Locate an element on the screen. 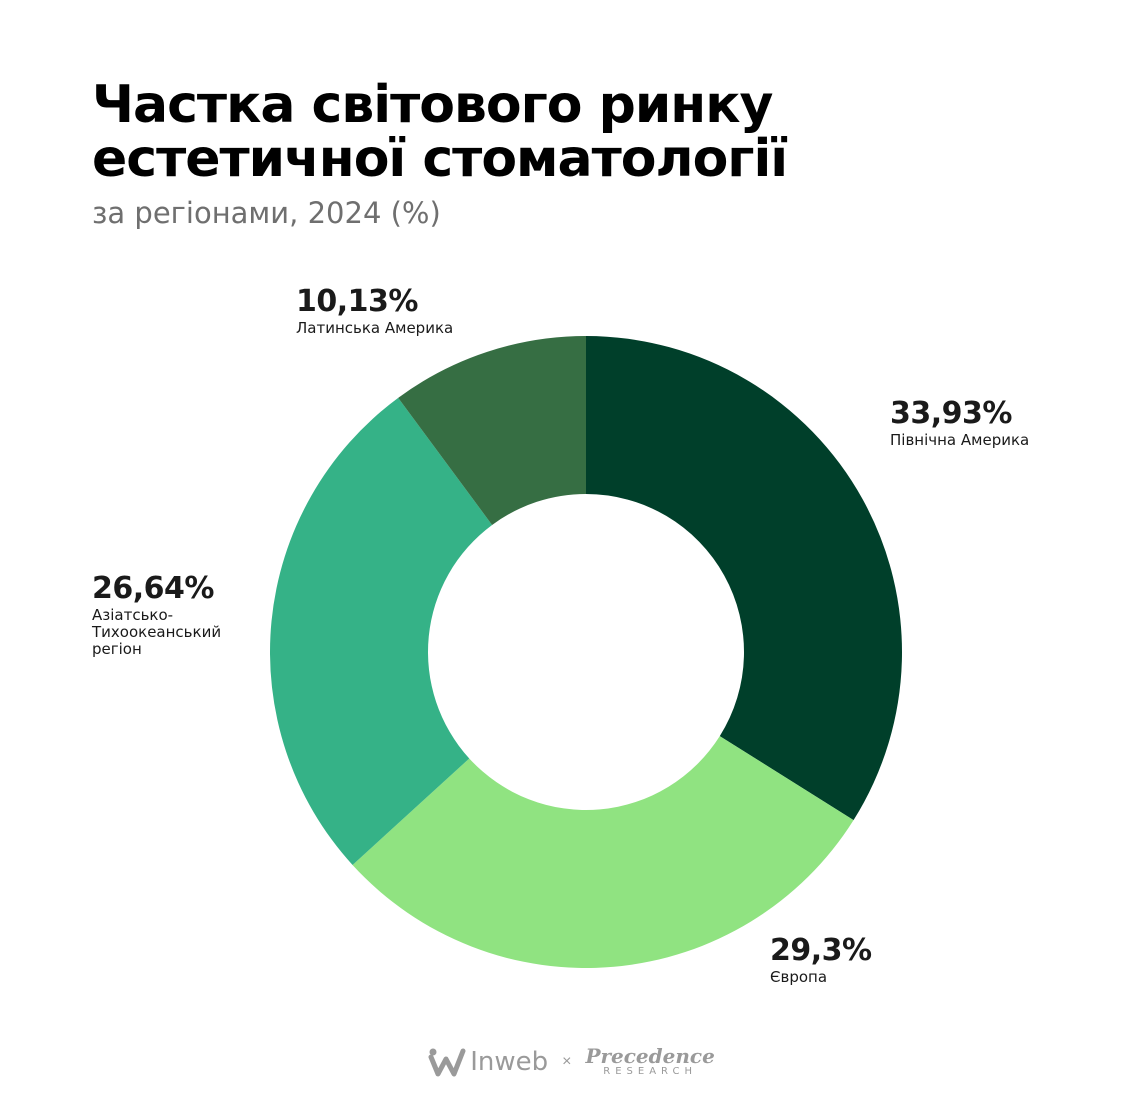 The height and width of the screenshot is (1120, 1143). precedence-wordmark: Precedence is located at coordinates (650, 1056).